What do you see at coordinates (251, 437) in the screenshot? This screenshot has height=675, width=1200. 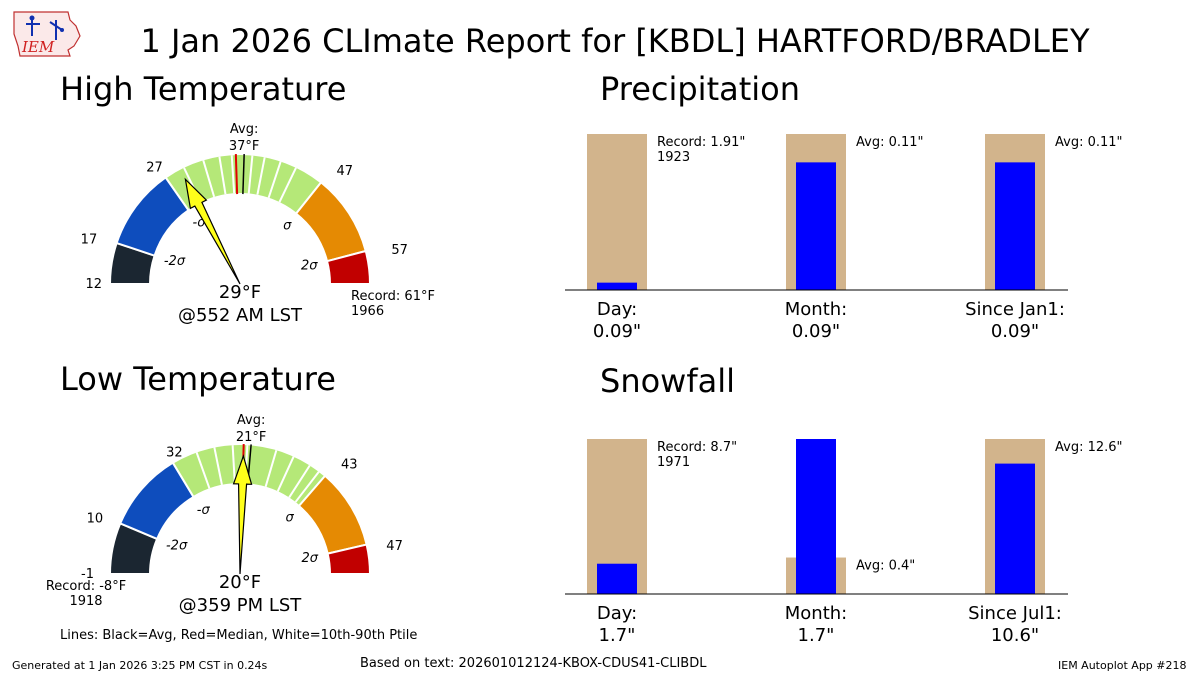 I see `gauge-1-avg-value: 21°F` at bounding box center [251, 437].